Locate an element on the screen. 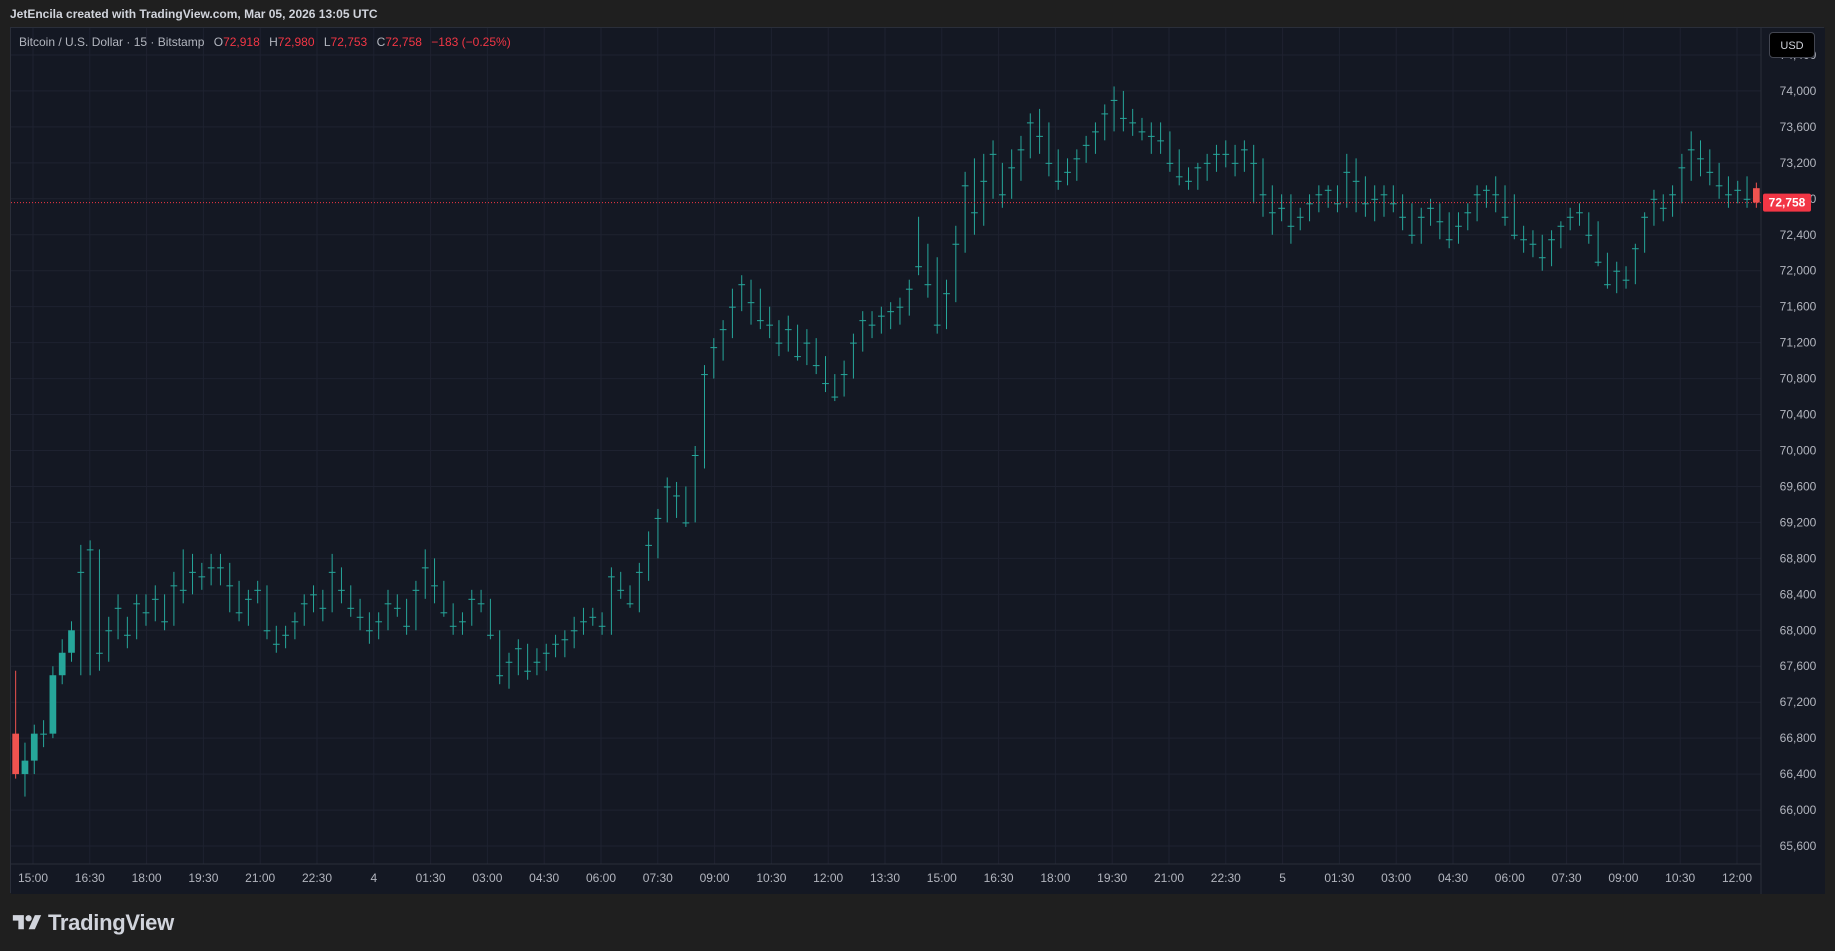  y-tick-label: 72,400 is located at coordinates (1798, 235).